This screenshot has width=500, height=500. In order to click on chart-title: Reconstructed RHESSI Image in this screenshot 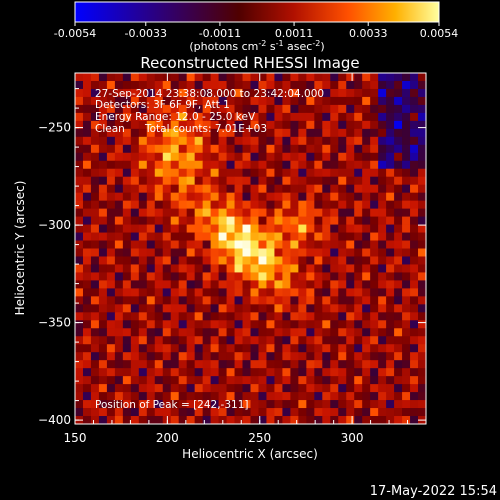, I will do `click(249, 63)`.